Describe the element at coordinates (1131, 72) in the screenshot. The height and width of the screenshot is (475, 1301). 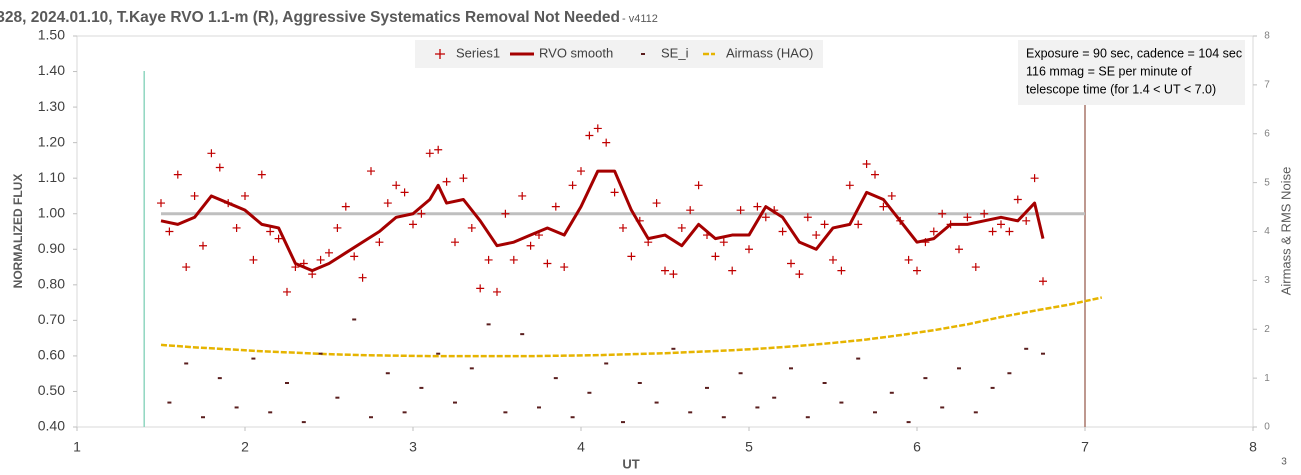
I see `annotation-box` at that location.